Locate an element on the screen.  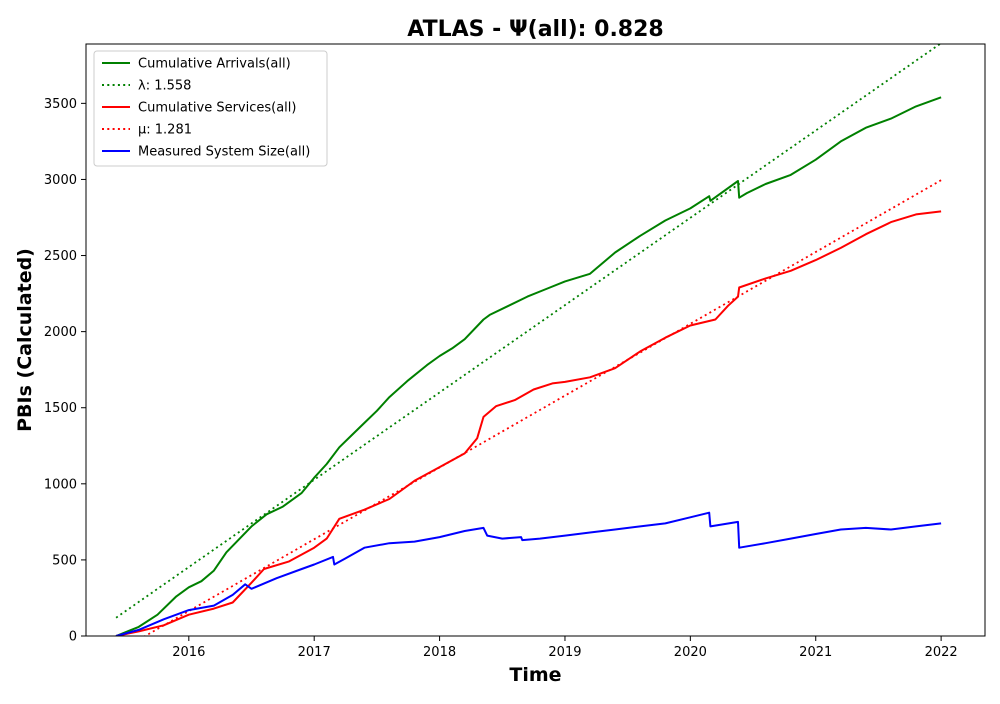
x-tick-label: 2016 is located at coordinates (188, 652).